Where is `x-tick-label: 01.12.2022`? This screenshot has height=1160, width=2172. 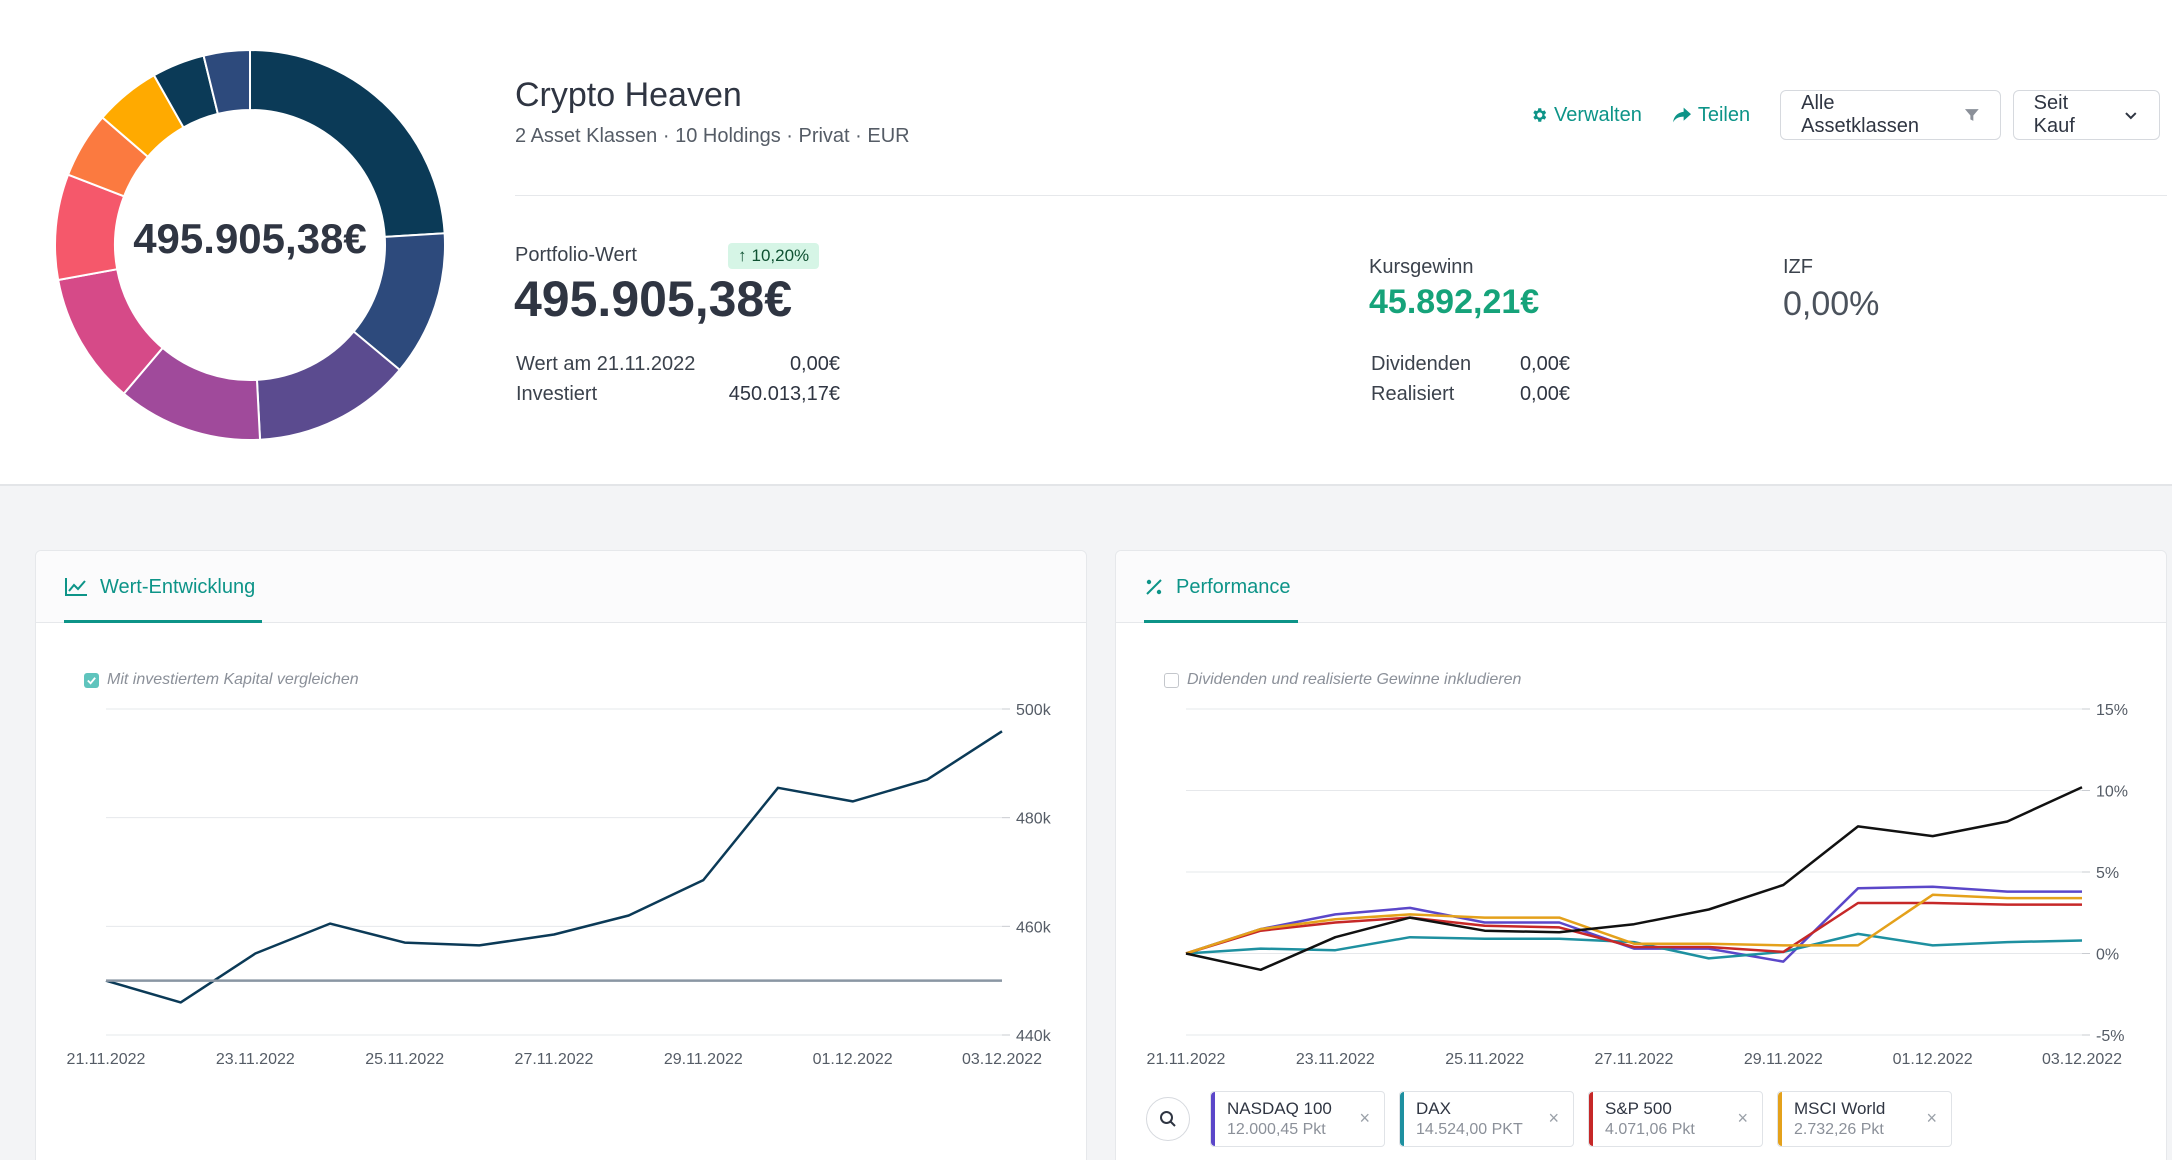 x-tick-label: 01.12.2022 is located at coordinates (853, 1059).